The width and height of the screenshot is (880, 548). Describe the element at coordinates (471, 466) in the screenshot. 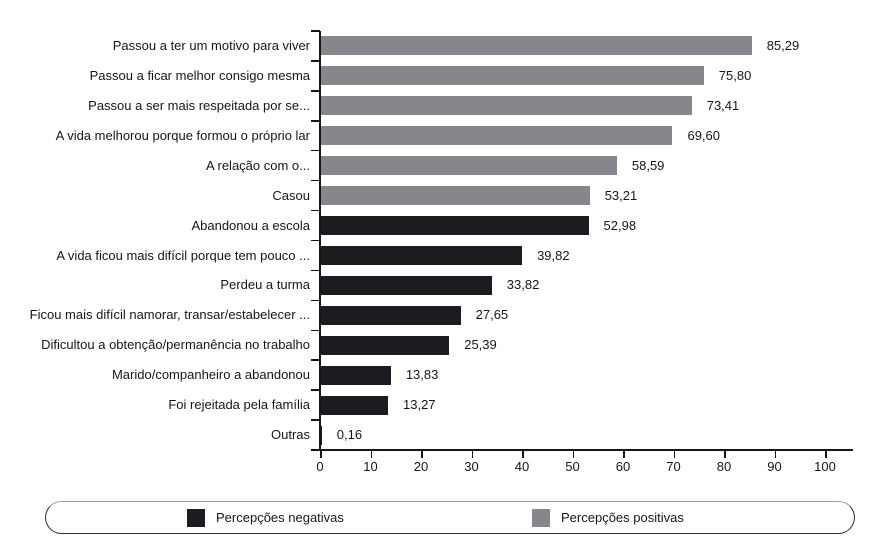

I see `value-axis-tick-label: 30` at that location.